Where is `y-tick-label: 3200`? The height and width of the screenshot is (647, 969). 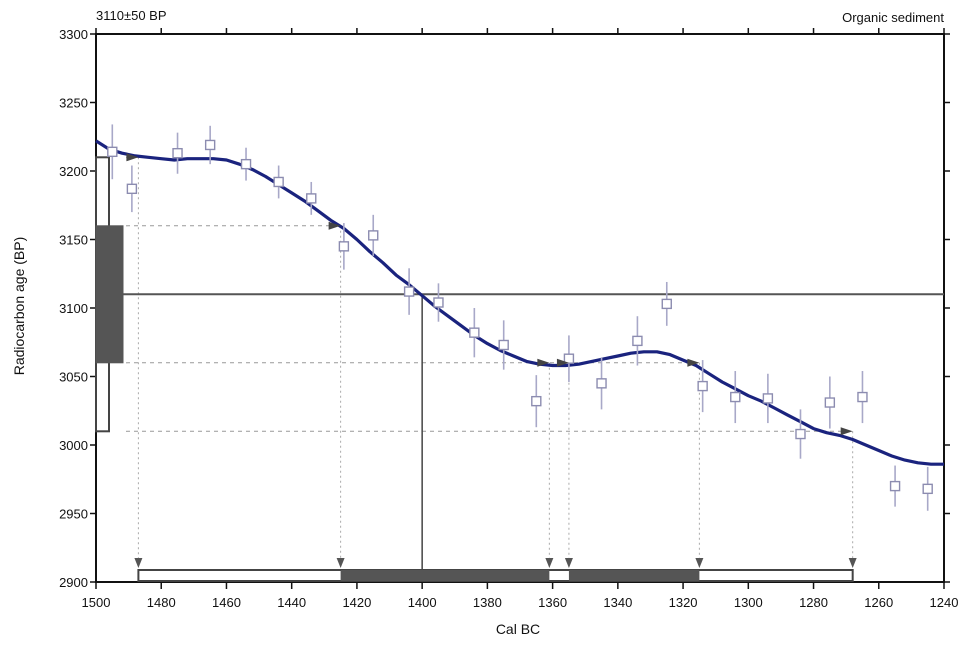
y-tick-label: 3200 is located at coordinates (73, 171).